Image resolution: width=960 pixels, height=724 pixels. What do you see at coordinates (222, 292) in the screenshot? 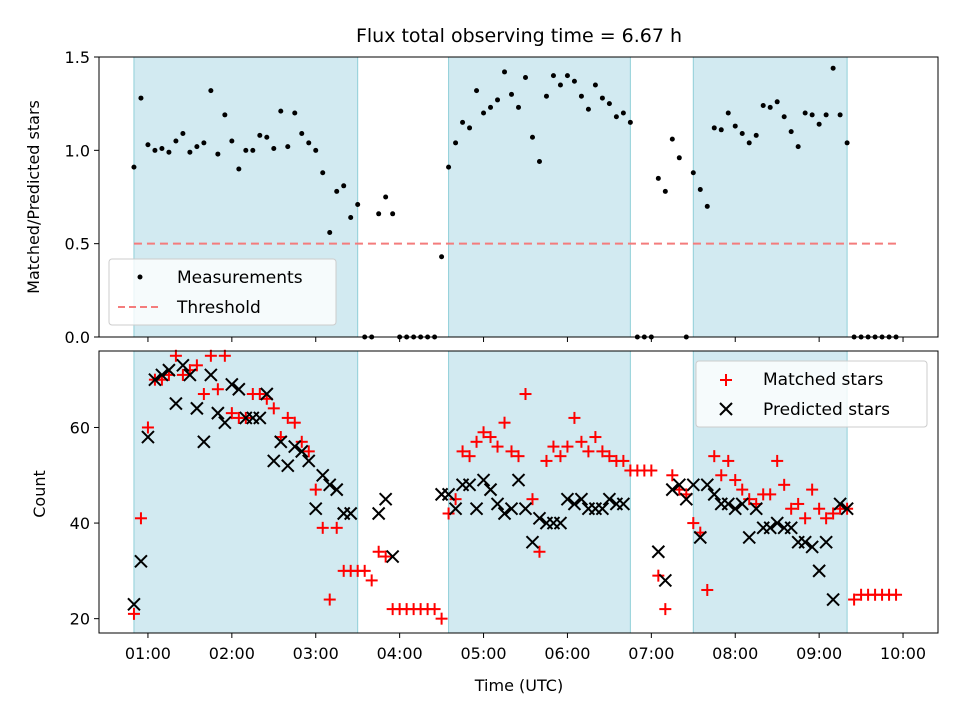
I see `top-legend: Measurements Threshold` at bounding box center [222, 292].